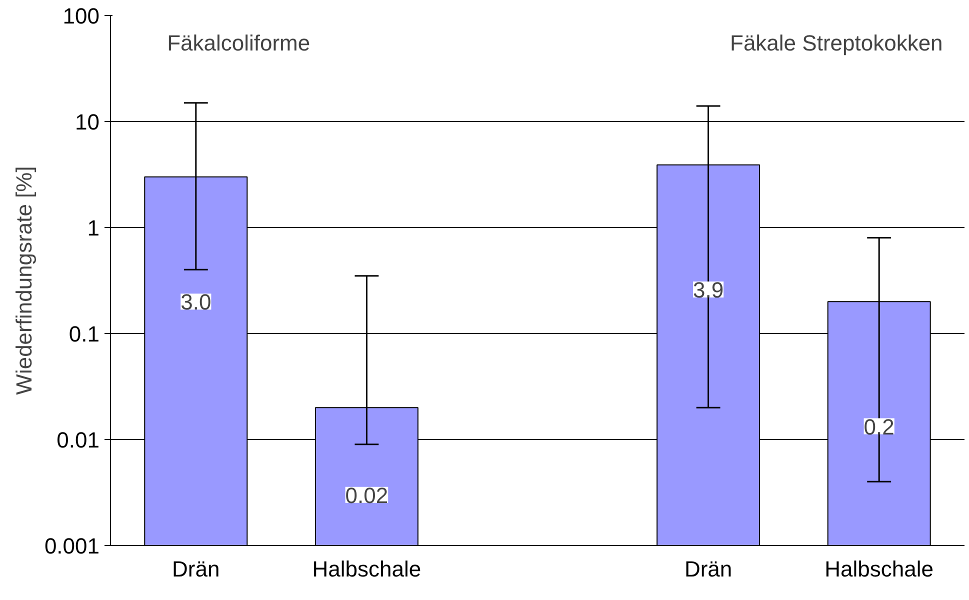 The width and height of the screenshot is (969, 600). What do you see at coordinates (366, 495) in the screenshot?
I see `data-label: 0.02` at bounding box center [366, 495].